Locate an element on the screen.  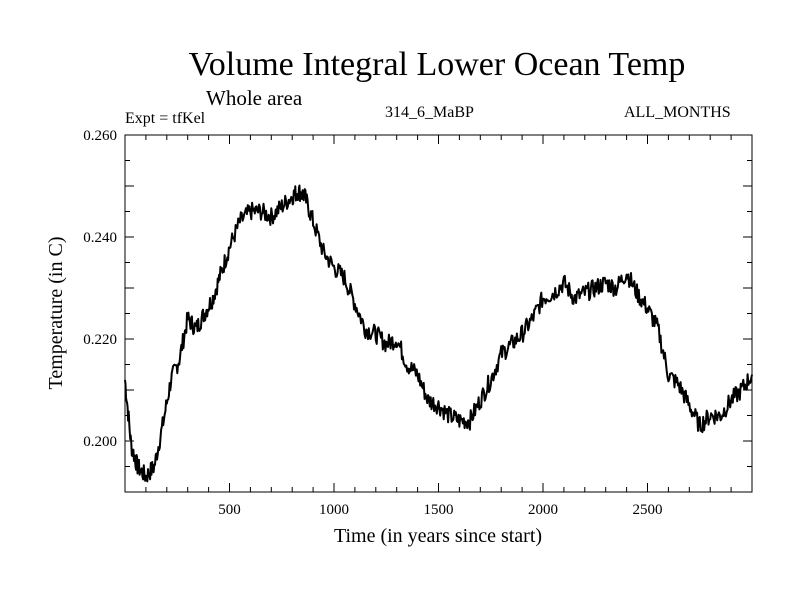
x-tick-label: 1500 is located at coordinates (439, 510).